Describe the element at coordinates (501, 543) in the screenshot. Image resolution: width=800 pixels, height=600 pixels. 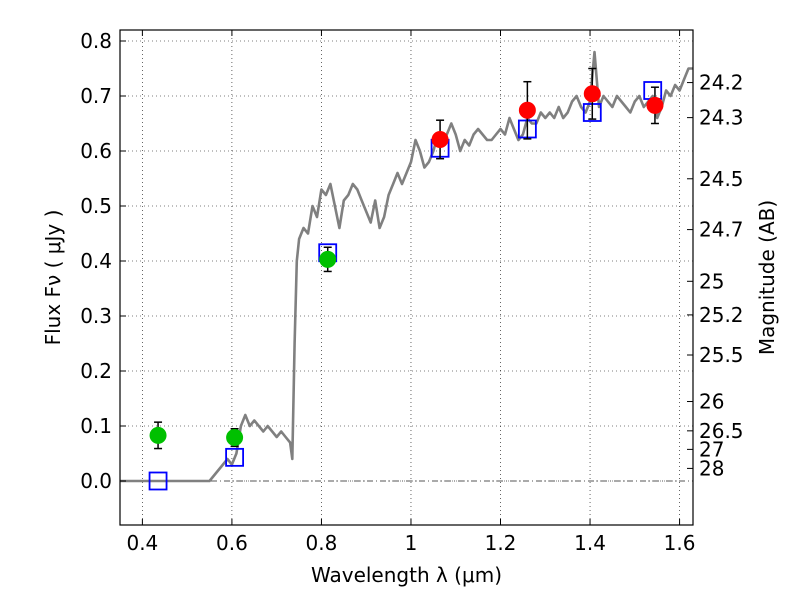
I see `x-tick-label: 1.2` at that location.